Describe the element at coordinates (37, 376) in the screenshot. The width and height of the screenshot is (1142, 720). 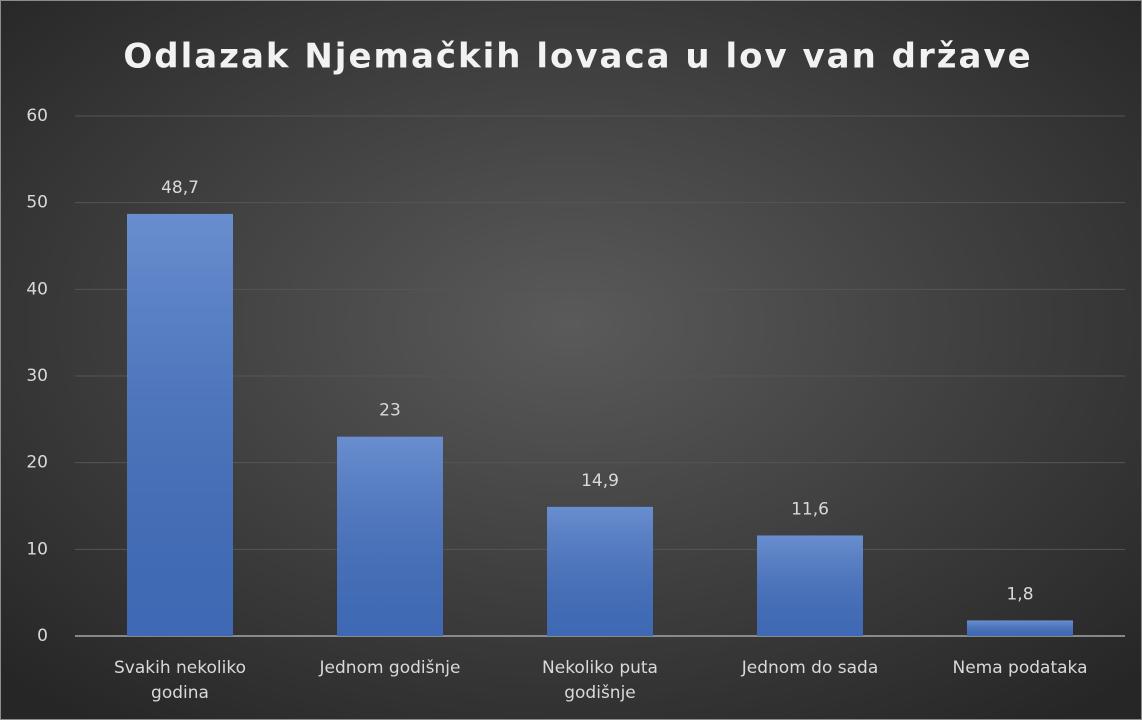
I see `y-tick-label: 30` at that location.